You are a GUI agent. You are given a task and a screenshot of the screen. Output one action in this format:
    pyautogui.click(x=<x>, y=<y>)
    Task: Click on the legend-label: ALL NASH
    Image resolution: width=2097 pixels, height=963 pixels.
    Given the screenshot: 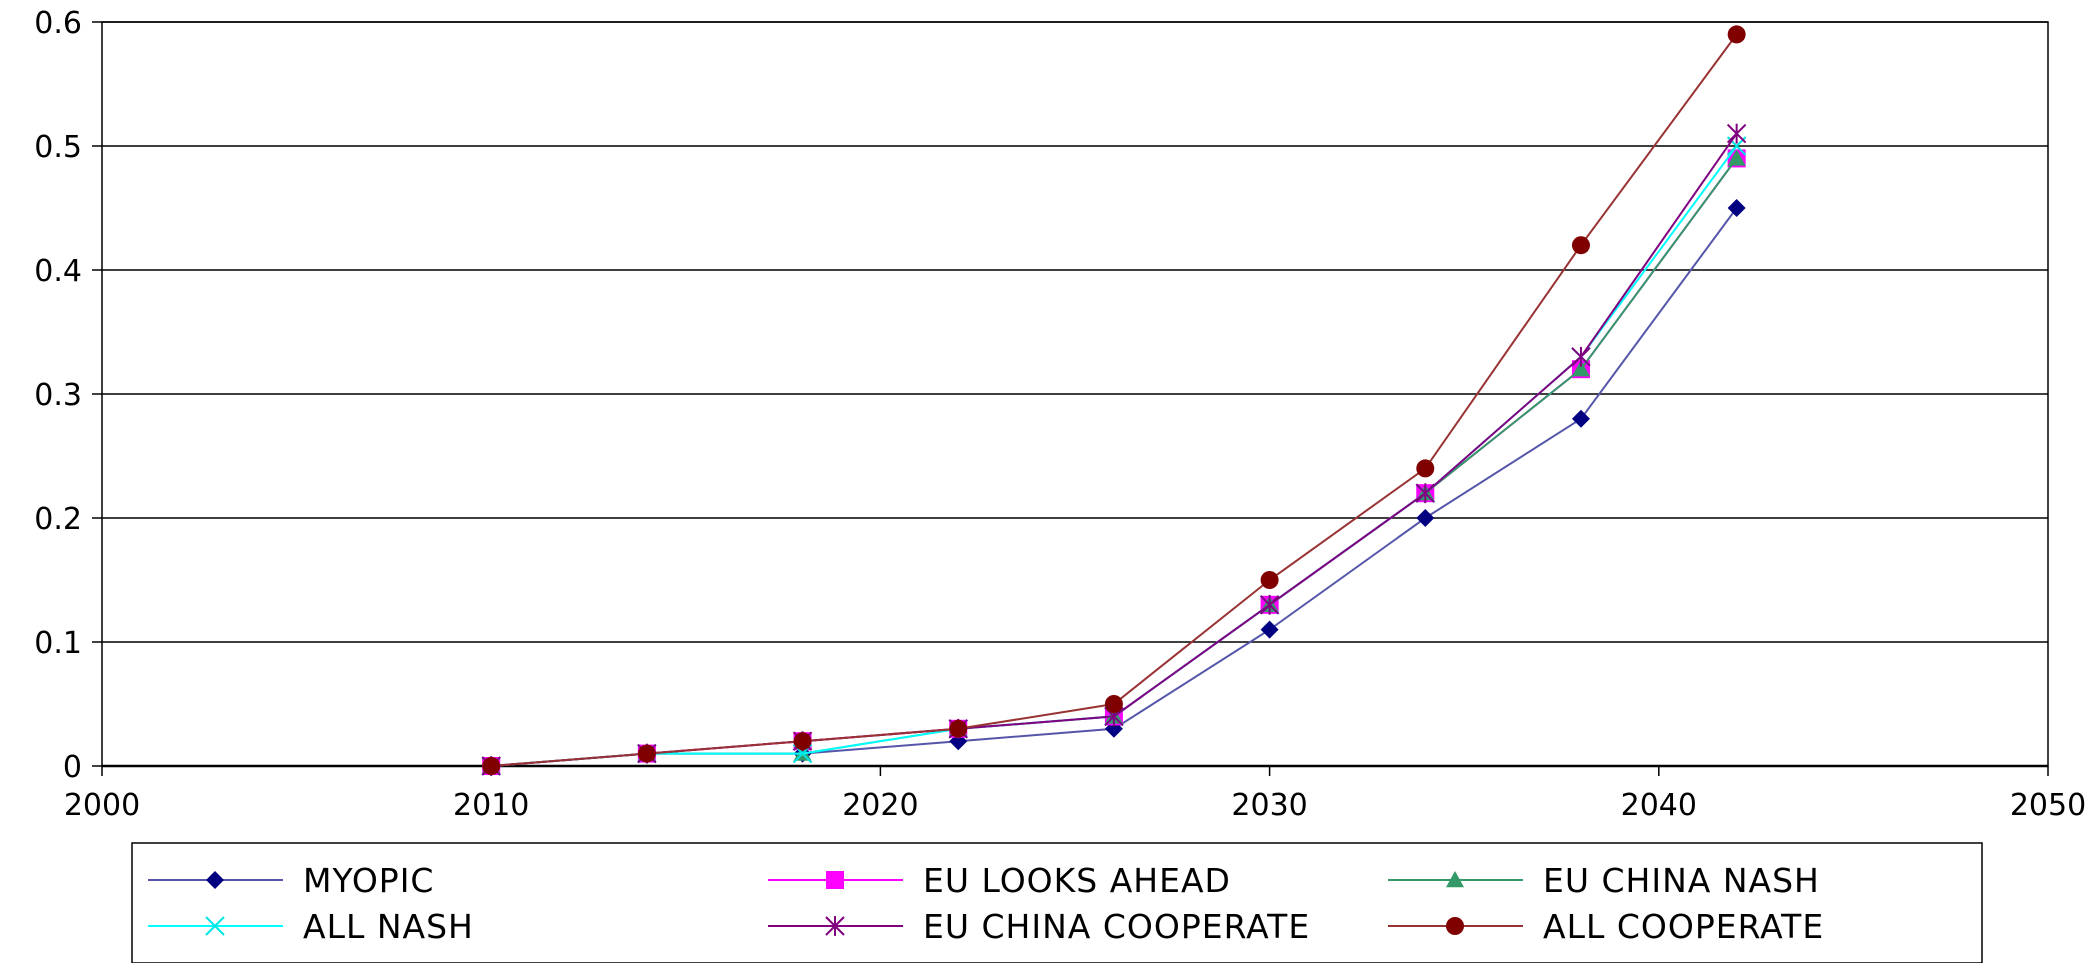 What is the action you would take?
    pyautogui.click(x=388, y=926)
    